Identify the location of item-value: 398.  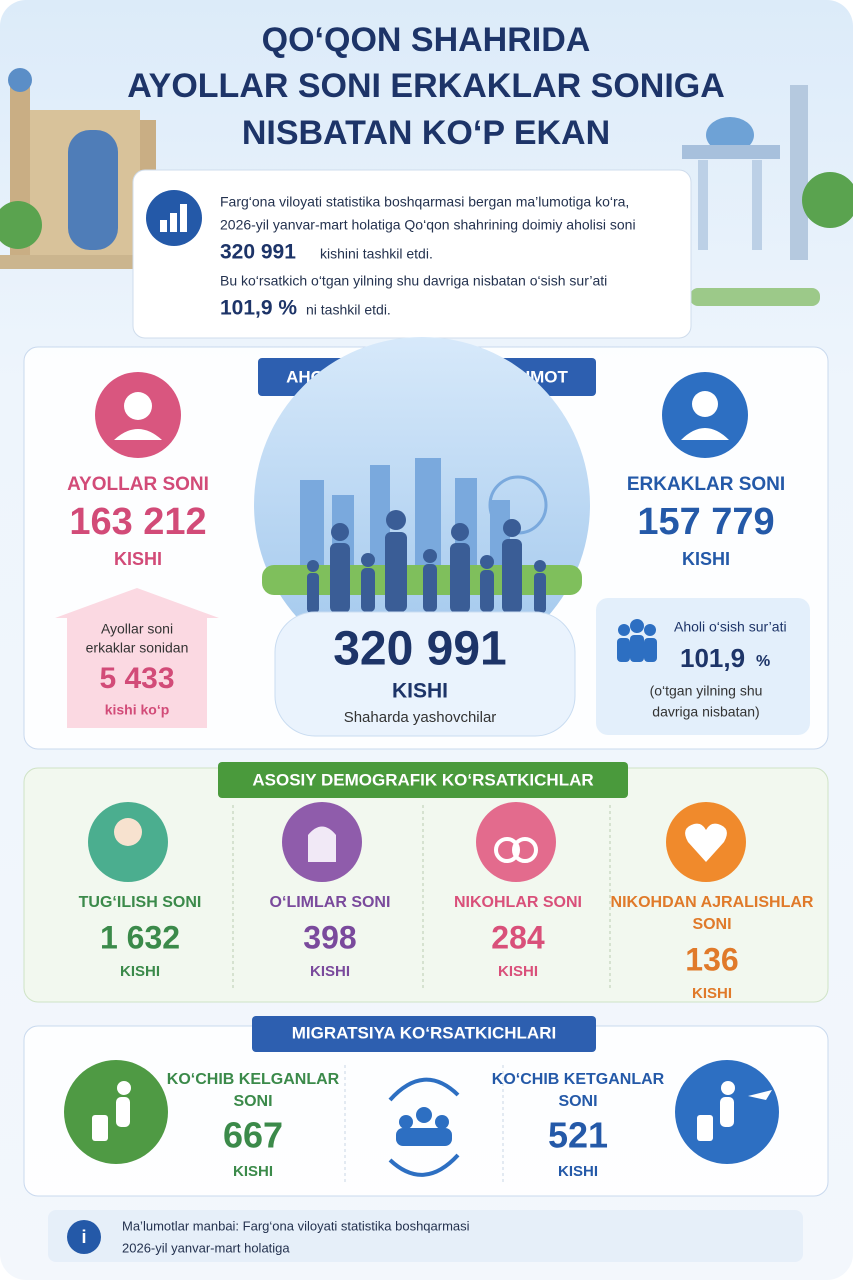
(329, 937).